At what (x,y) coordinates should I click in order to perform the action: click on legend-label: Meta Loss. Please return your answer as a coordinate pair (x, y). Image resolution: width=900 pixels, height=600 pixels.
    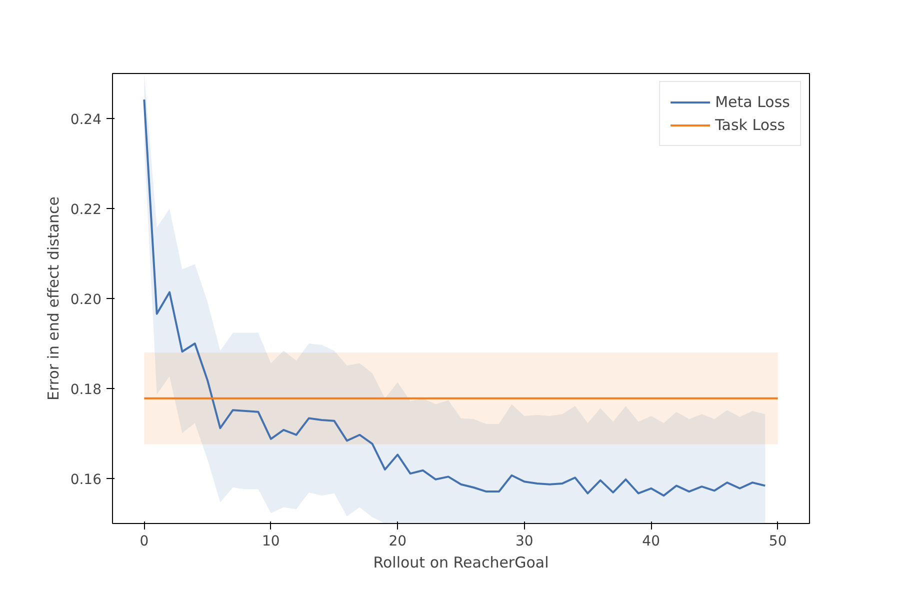
    Looking at the image, I should click on (752, 102).